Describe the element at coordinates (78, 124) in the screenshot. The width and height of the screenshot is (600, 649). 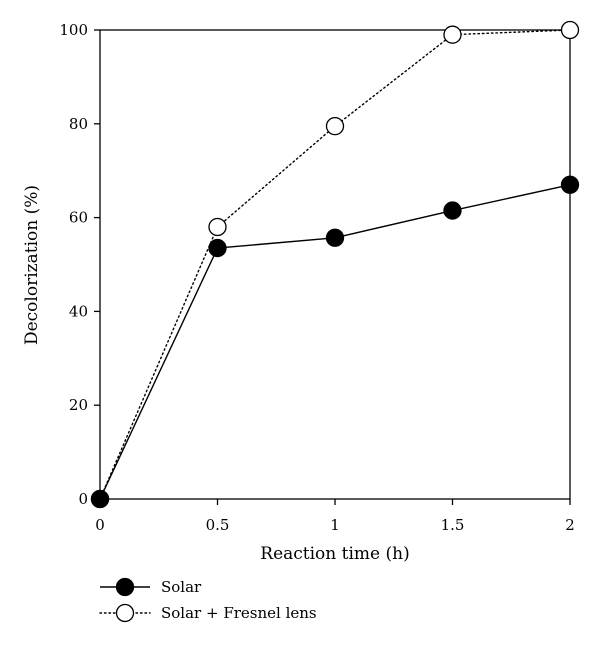
I see `y-tick-label: 80` at that location.